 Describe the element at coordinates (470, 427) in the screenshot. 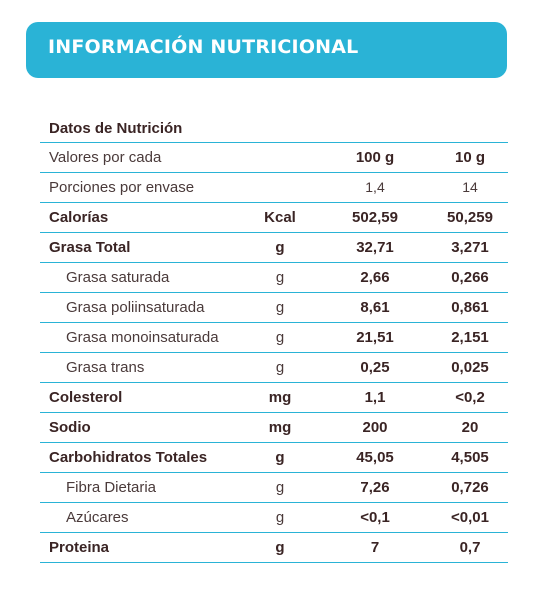

I see `row-value-10g: 20` at that location.